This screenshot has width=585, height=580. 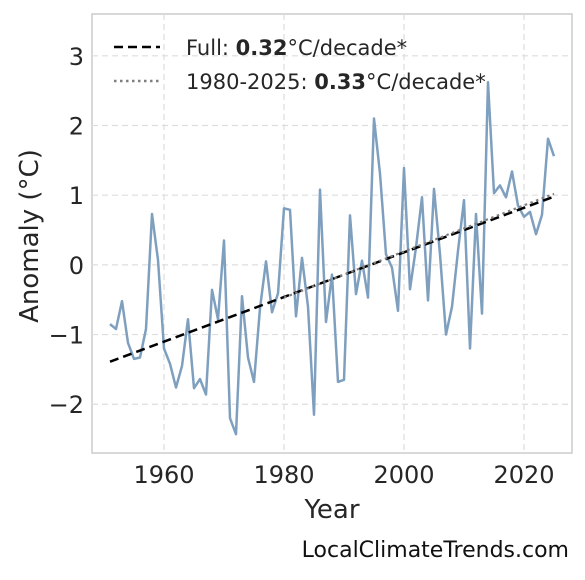 I want to click on legend-full-label: Full: 0.32°C/decade*, so click(x=296, y=48).